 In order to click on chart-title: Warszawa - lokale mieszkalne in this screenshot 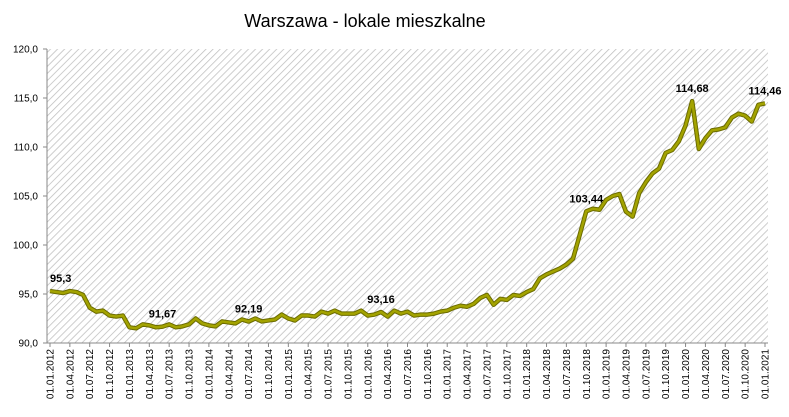, I will do `click(364, 21)`.